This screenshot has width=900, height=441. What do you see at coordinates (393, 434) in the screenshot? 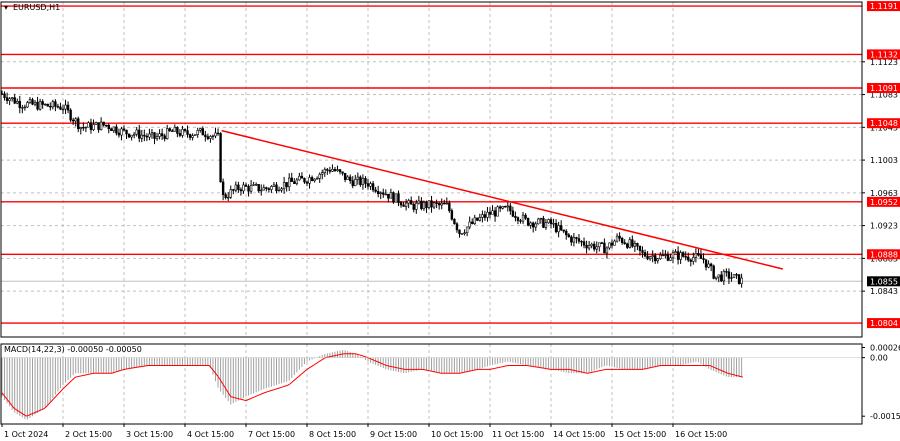
I see `x-tick-label: 9 Oct 15:00` at bounding box center [393, 434].